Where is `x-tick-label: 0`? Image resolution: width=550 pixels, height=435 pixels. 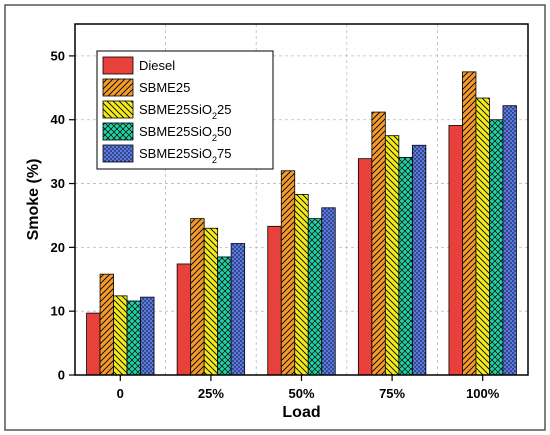 x-tick-label: 0 is located at coordinates (120, 393).